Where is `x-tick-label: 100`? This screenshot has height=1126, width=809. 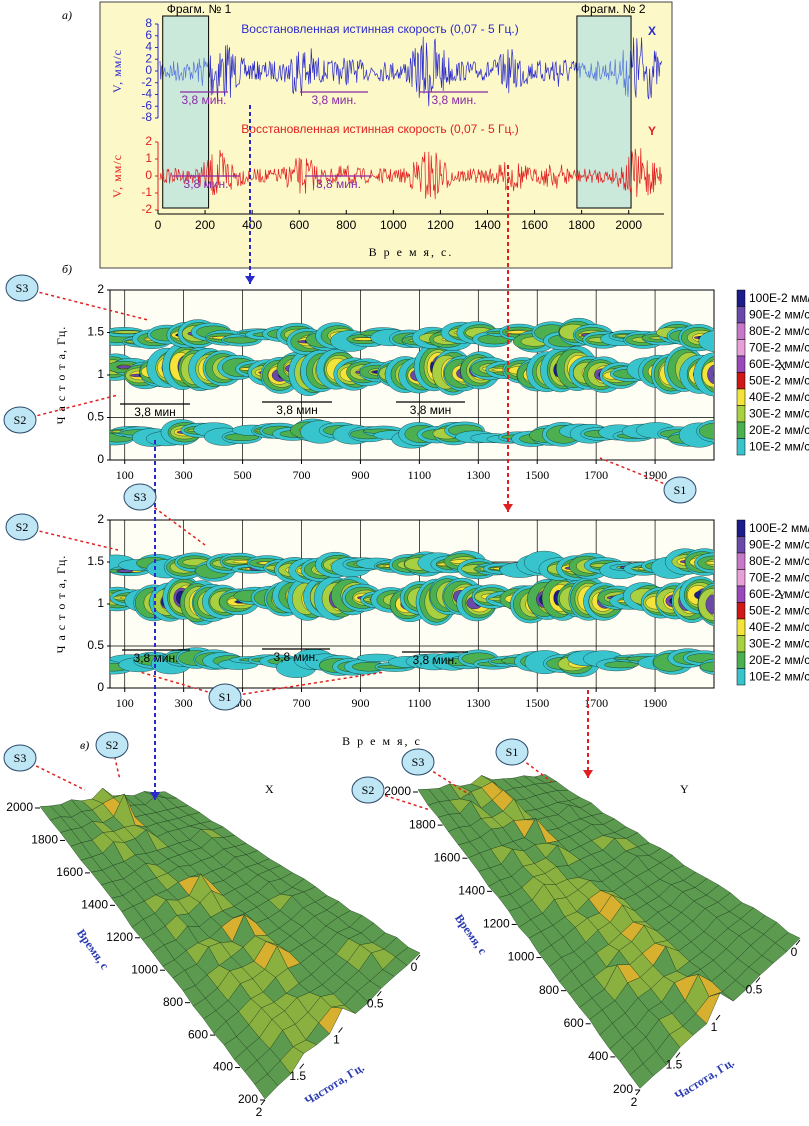 x-tick-label: 100 is located at coordinates (125, 703).